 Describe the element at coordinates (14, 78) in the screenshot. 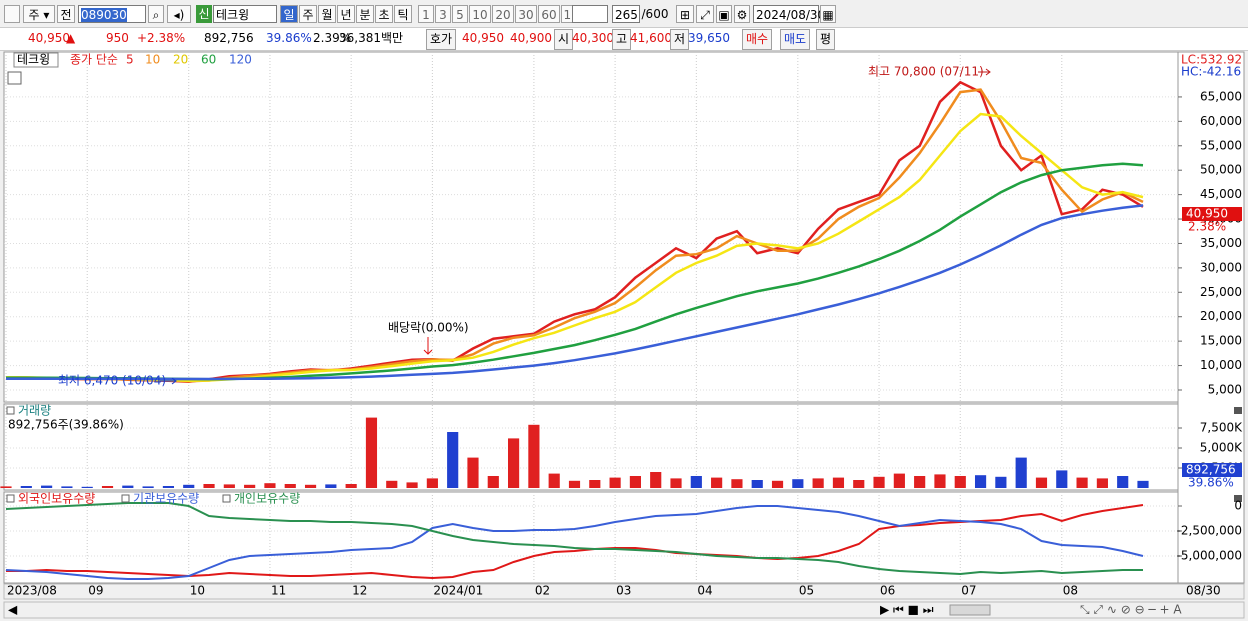

I see `table-icon` at that location.